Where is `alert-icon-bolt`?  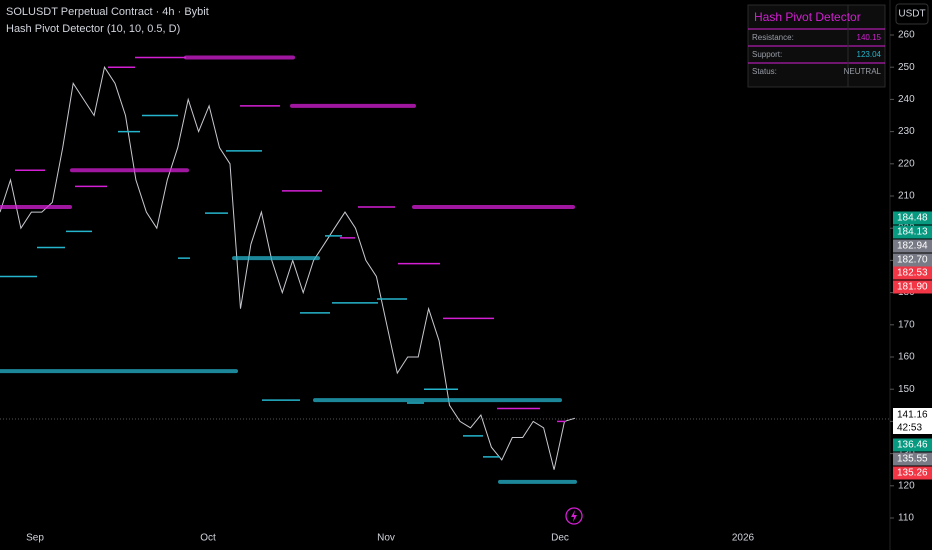 alert-icon-bolt is located at coordinates (574, 516).